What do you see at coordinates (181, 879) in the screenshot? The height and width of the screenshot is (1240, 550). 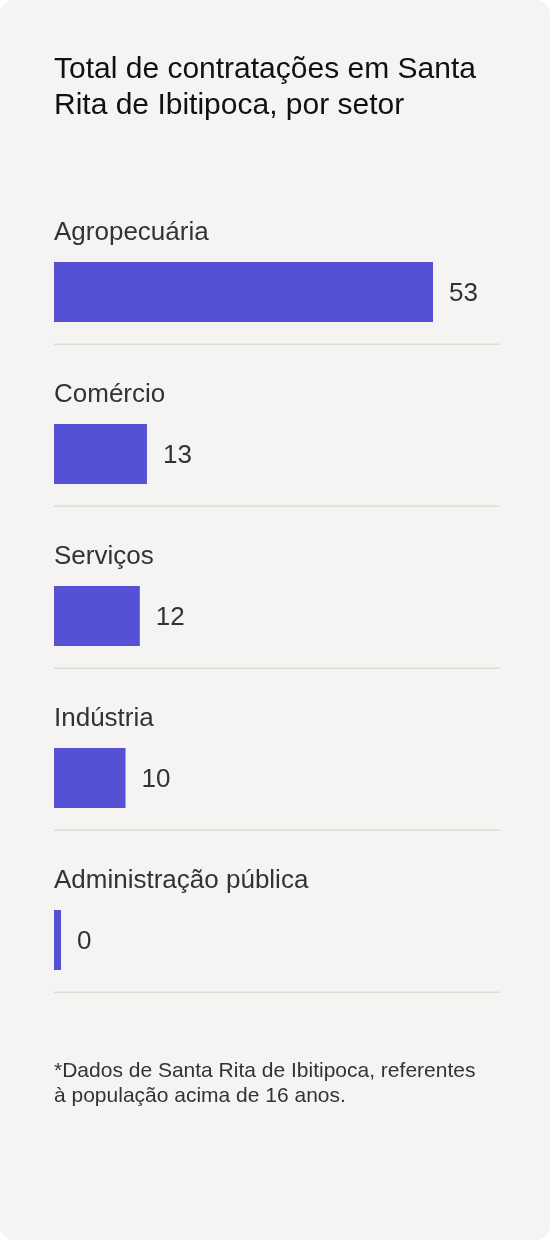 I see `y-tick-label: Administração pública` at bounding box center [181, 879].